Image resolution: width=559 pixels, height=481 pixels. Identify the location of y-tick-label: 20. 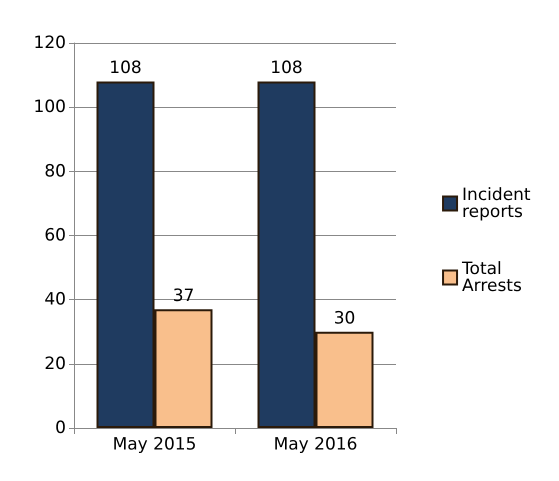
(55, 364).